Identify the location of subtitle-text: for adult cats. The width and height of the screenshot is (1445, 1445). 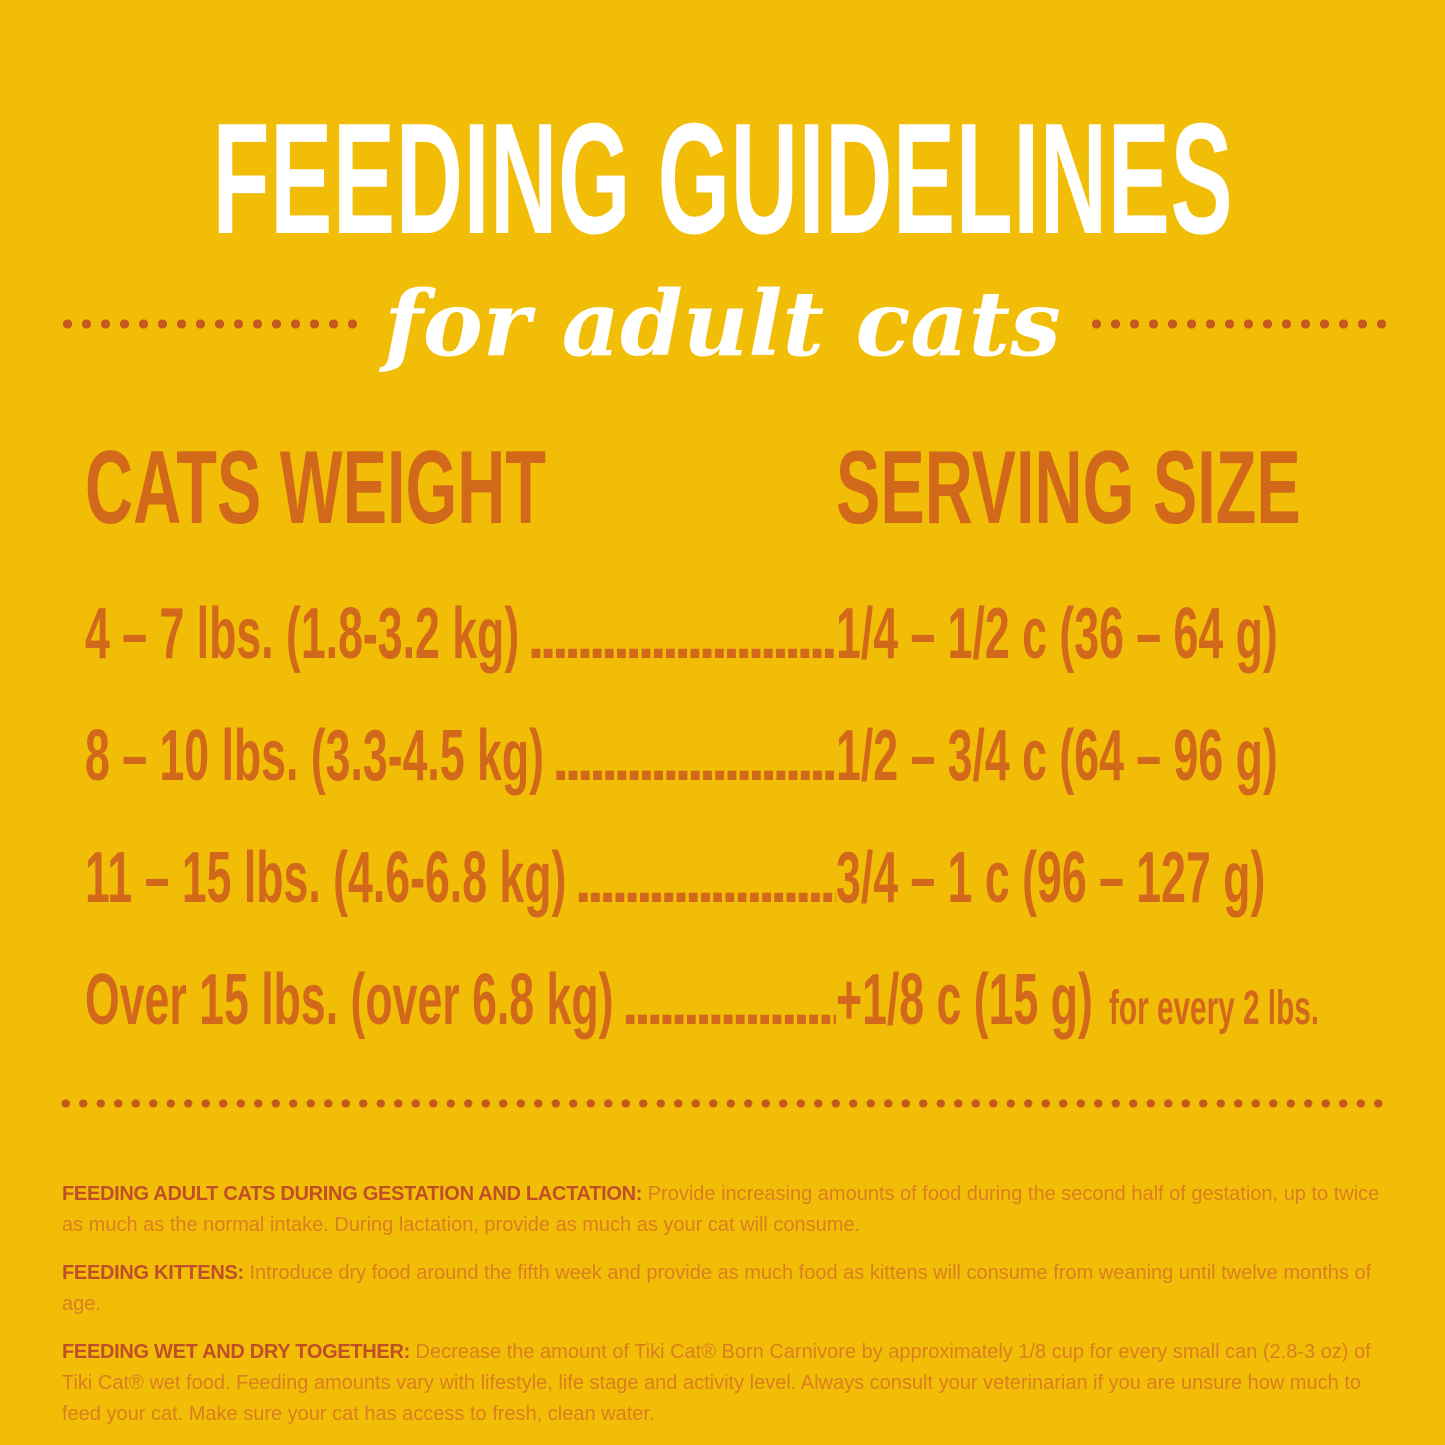
(722, 324).